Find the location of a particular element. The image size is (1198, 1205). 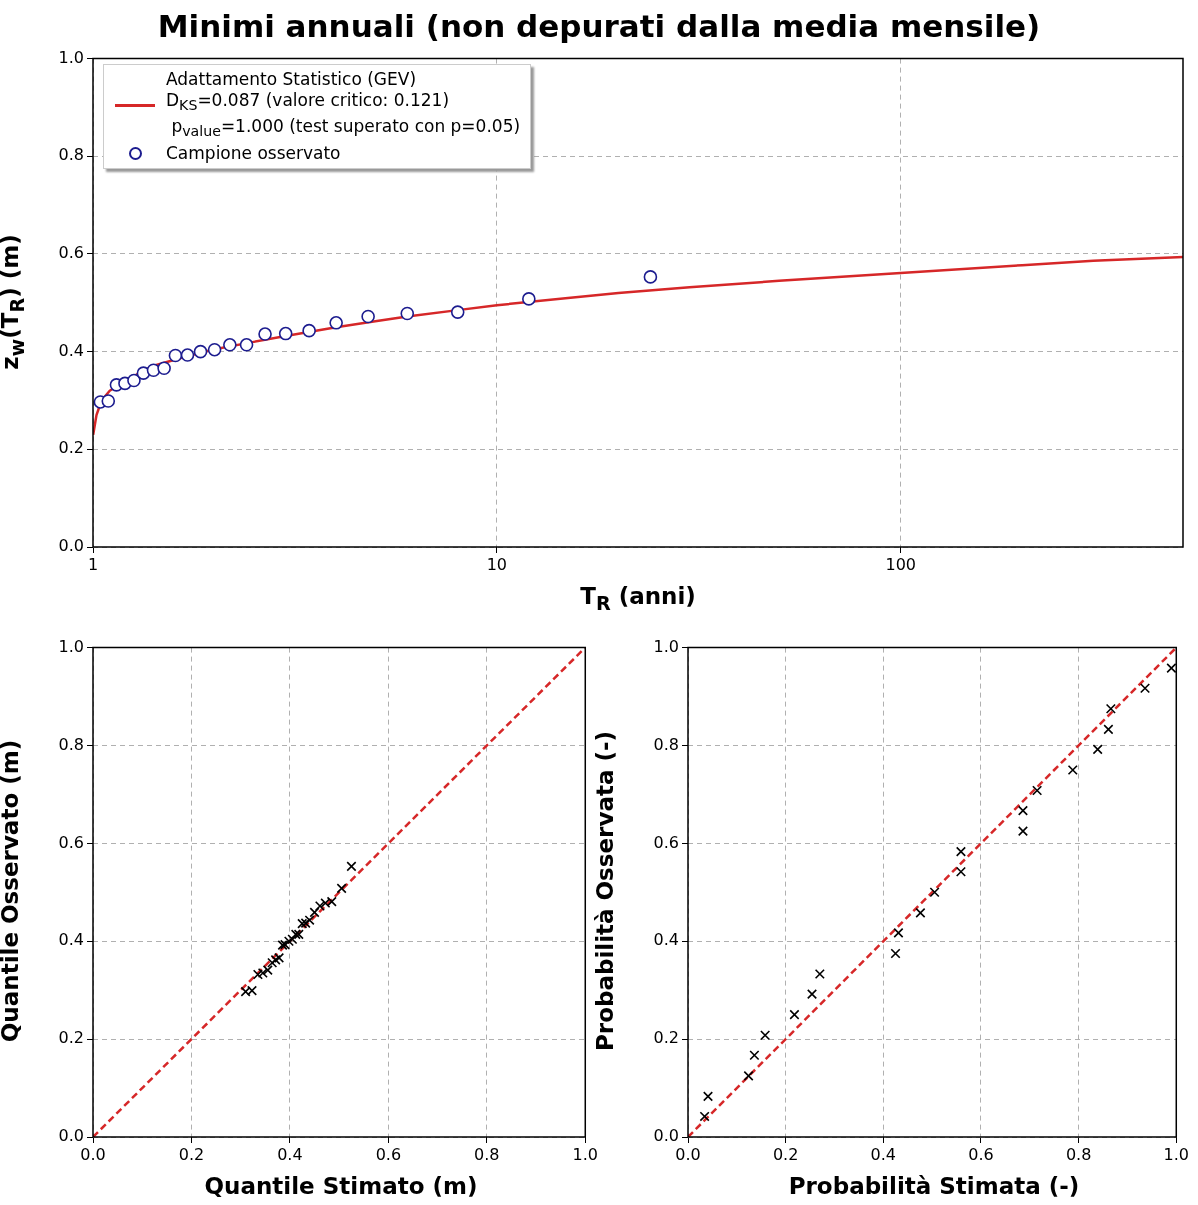

x-axis-title: T$_{R}$ (anni) is located at coordinates (638, 599).